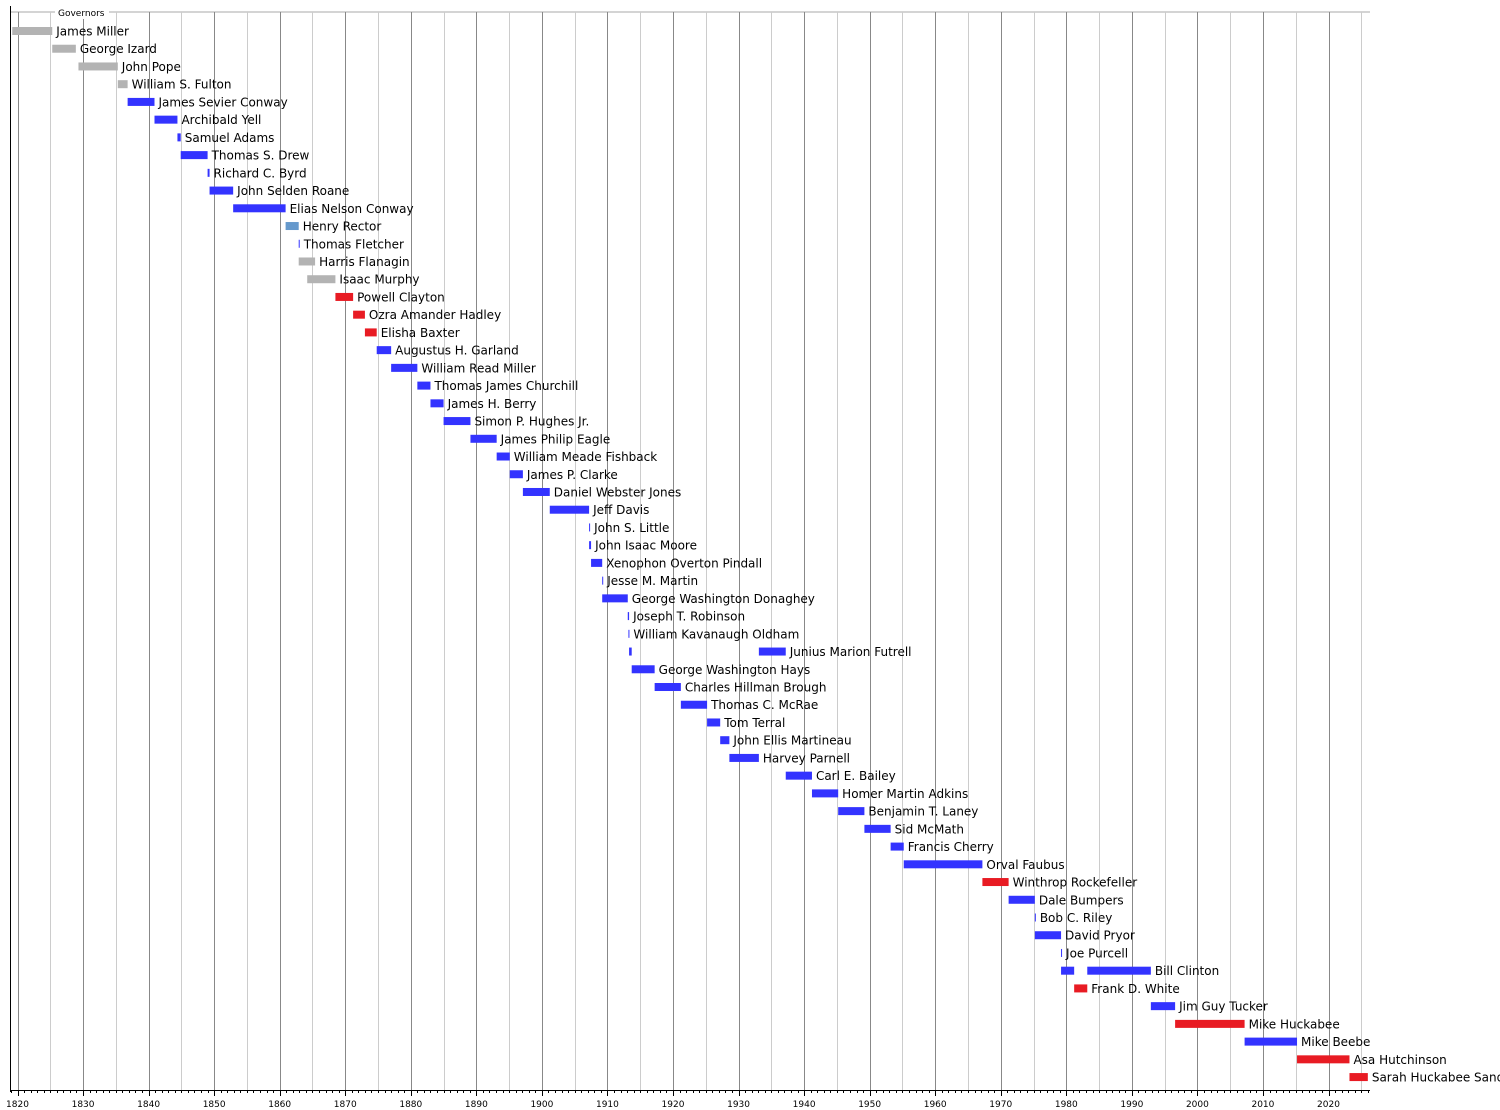 This screenshot has width=1500, height=1110. Describe the element at coordinates (1187, 971) in the screenshot. I see `governor-label: Bill Clinton` at that location.